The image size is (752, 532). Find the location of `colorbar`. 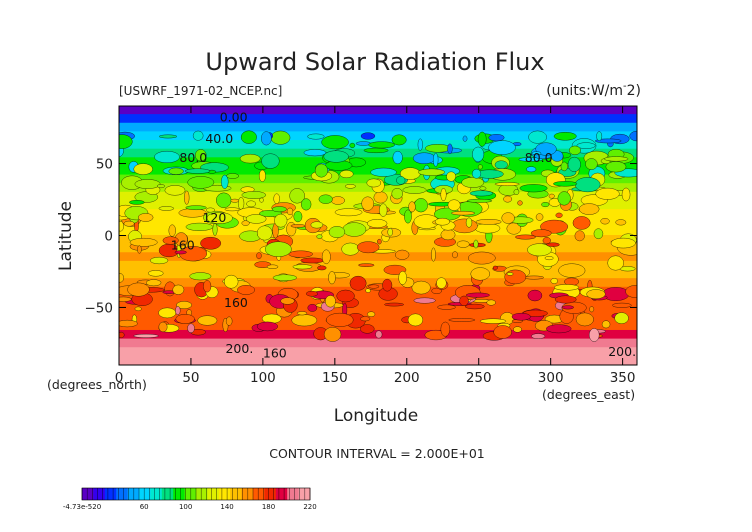

colorbar is located at coordinates (196, 494).